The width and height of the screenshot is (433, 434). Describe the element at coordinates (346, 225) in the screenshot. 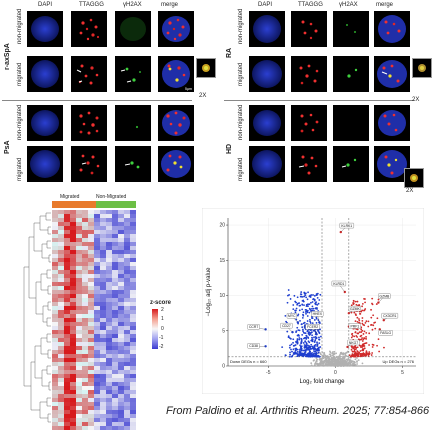

I see `annotation-box` at that location.